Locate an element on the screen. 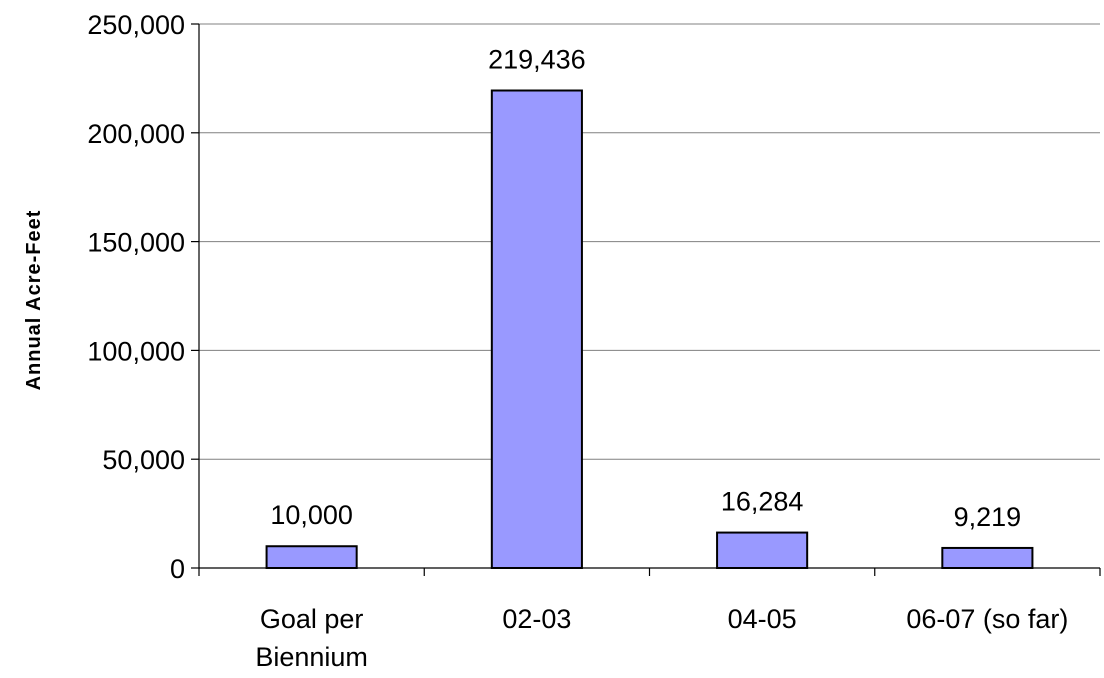  x-tick-labels: Goal per Biennium 02-03 04-05 06-07 (so far) is located at coordinates (661, 638).